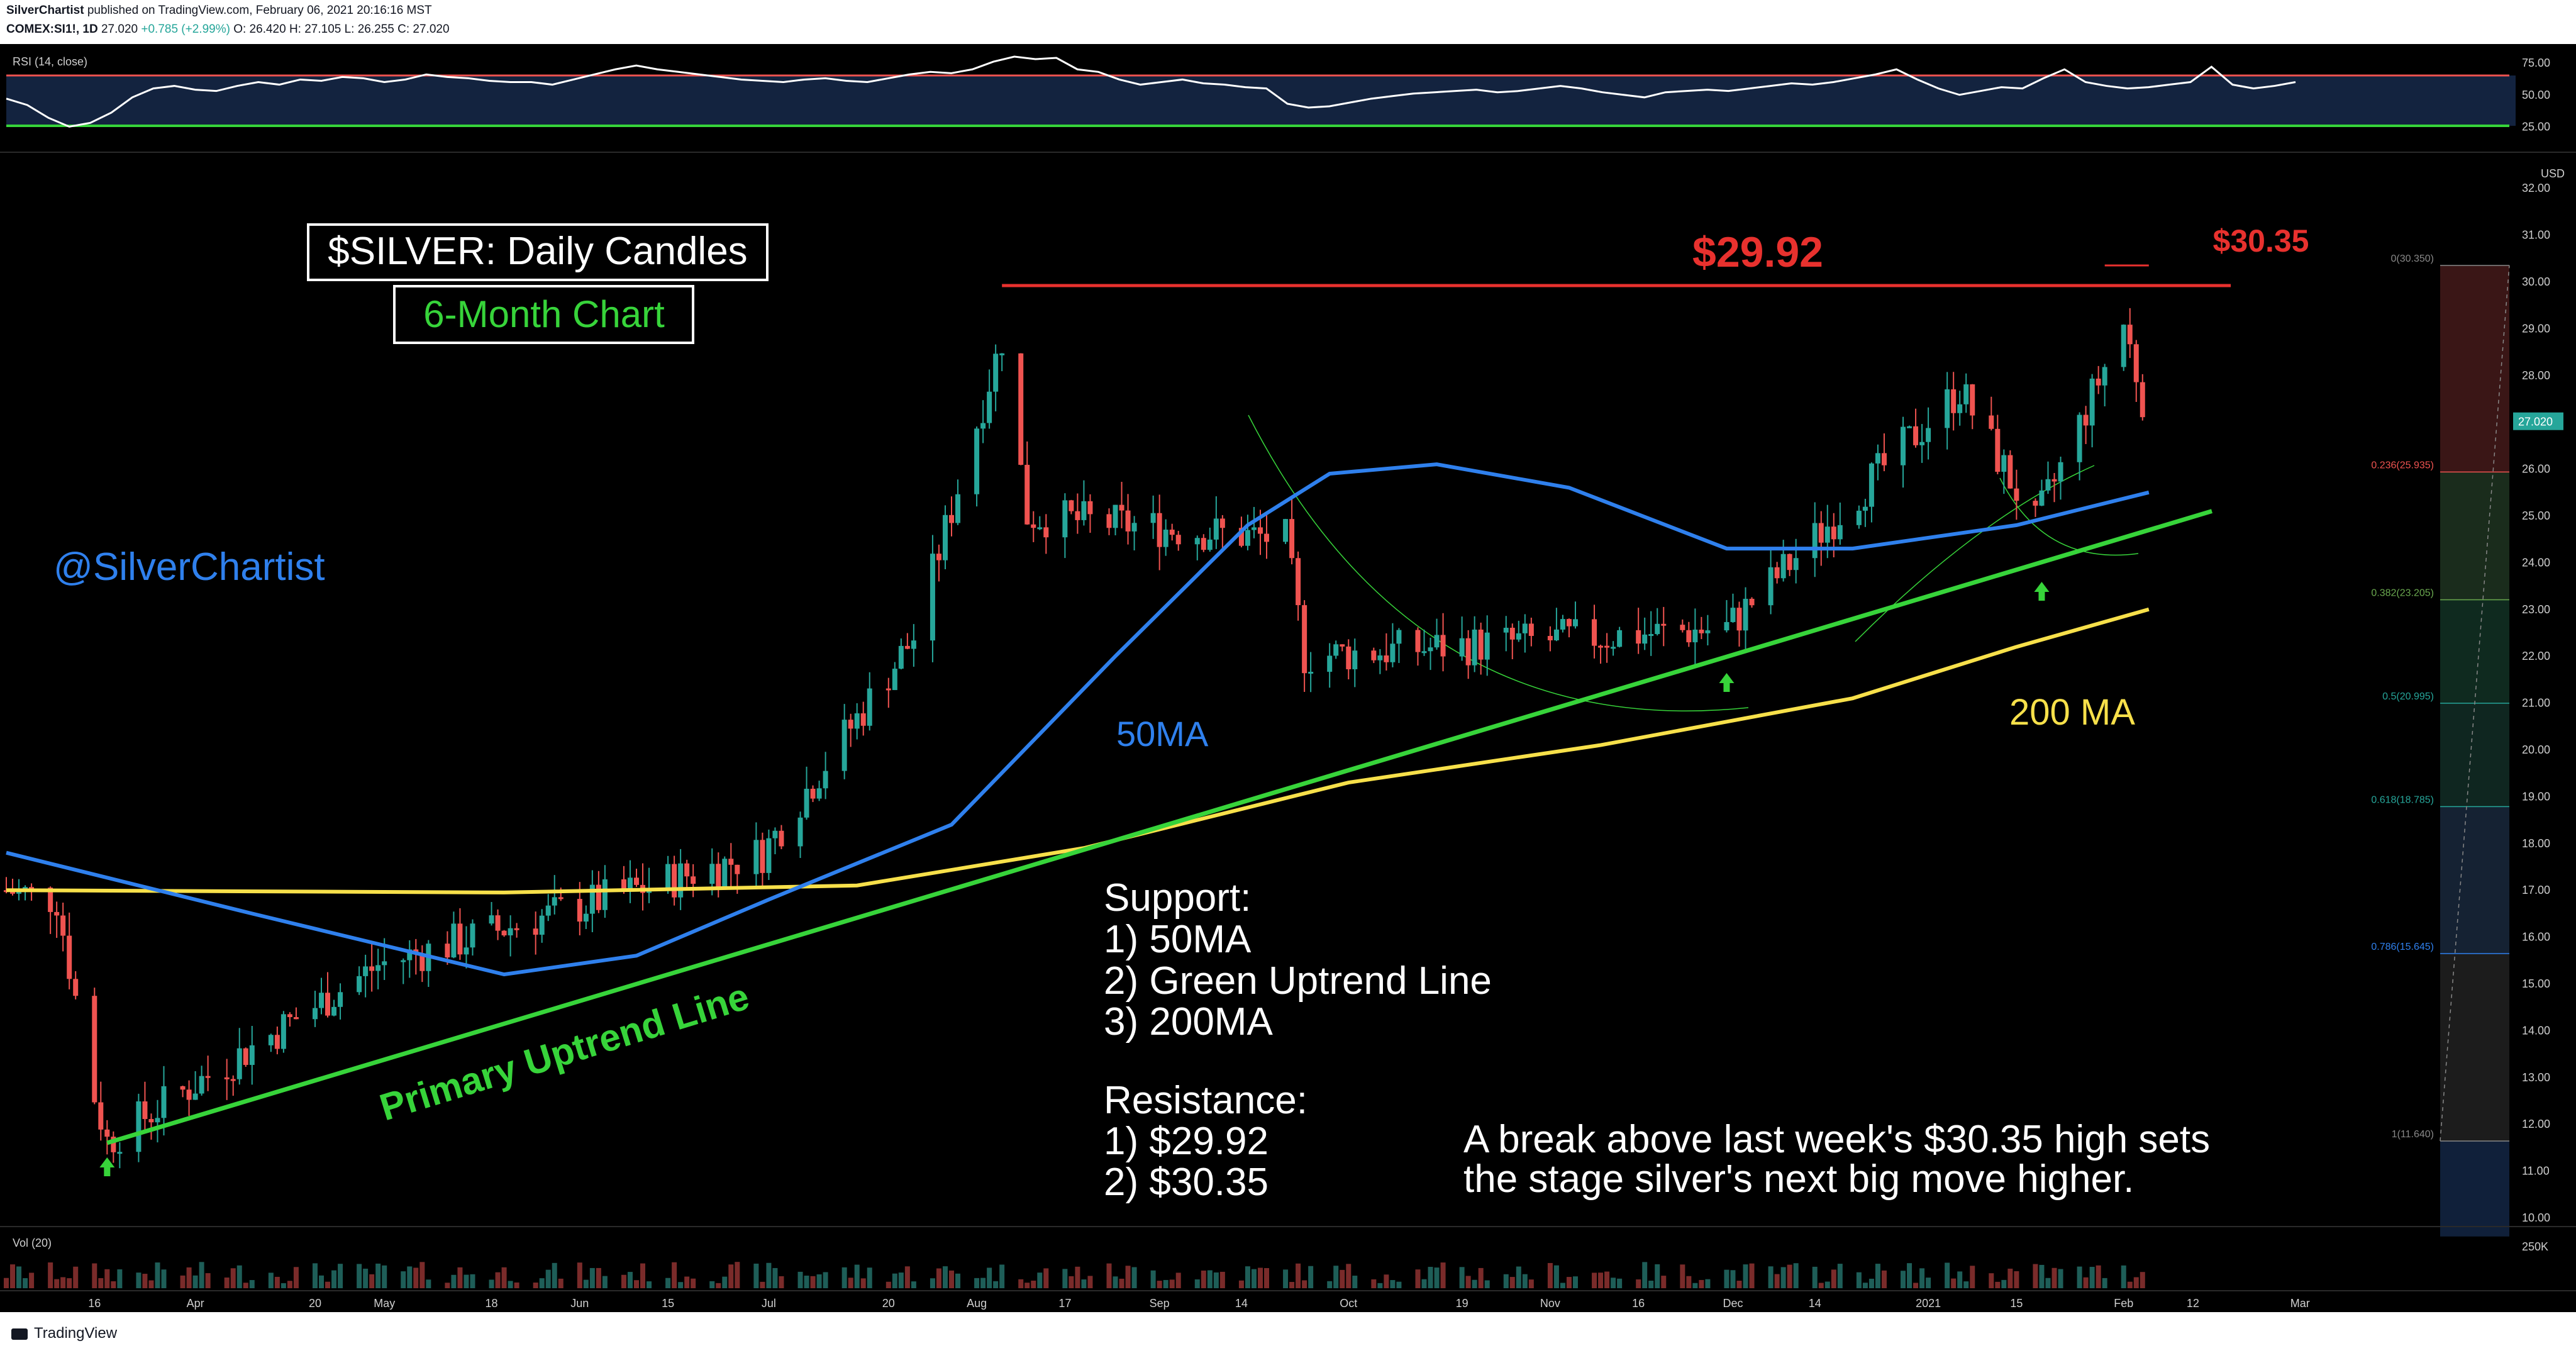 This screenshot has height=1353, width=2576. What do you see at coordinates (45, 11) in the screenshot?
I see `author-name: SilverChartist` at bounding box center [45, 11].